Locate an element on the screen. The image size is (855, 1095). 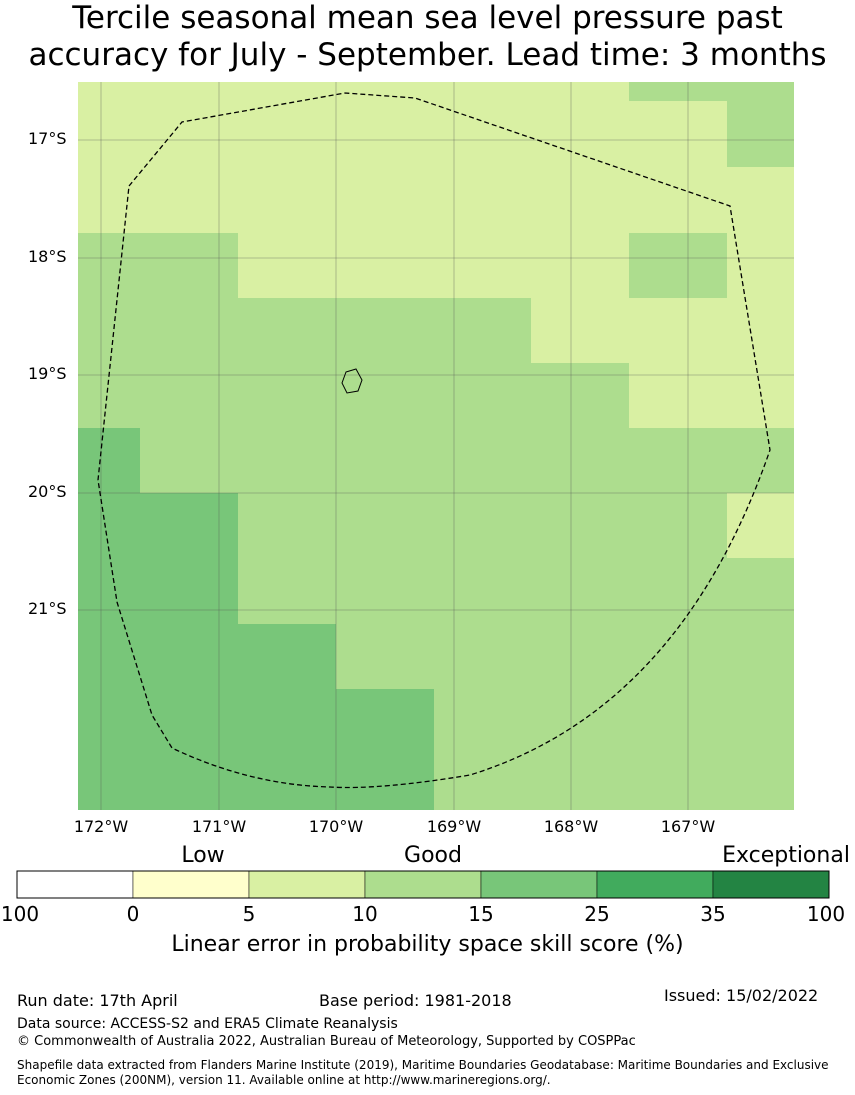
lat-label: 18°S is located at coordinates (47, 256).